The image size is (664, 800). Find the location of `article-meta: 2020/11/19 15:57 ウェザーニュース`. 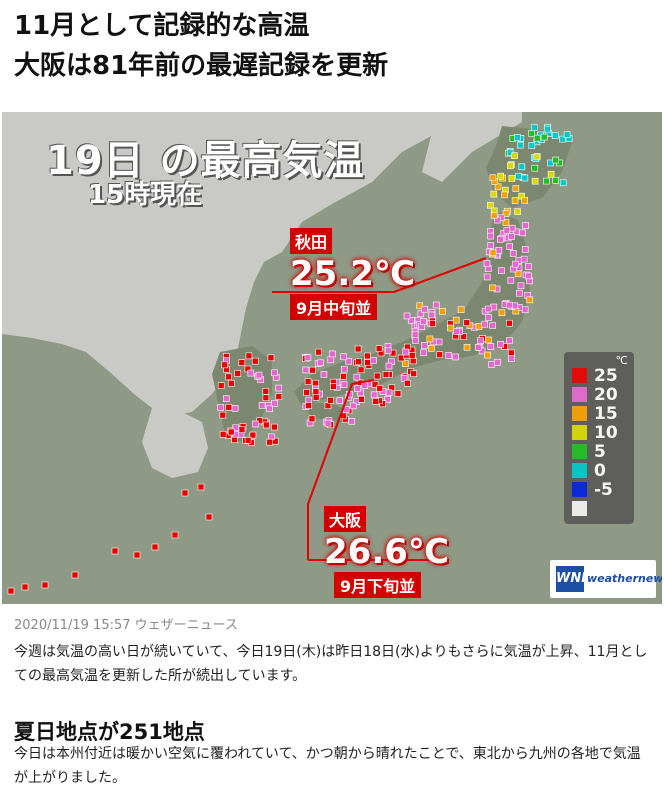

article-meta: 2020/11/19 15:57 ウェザーニュース is located at coordinates (126, 625).